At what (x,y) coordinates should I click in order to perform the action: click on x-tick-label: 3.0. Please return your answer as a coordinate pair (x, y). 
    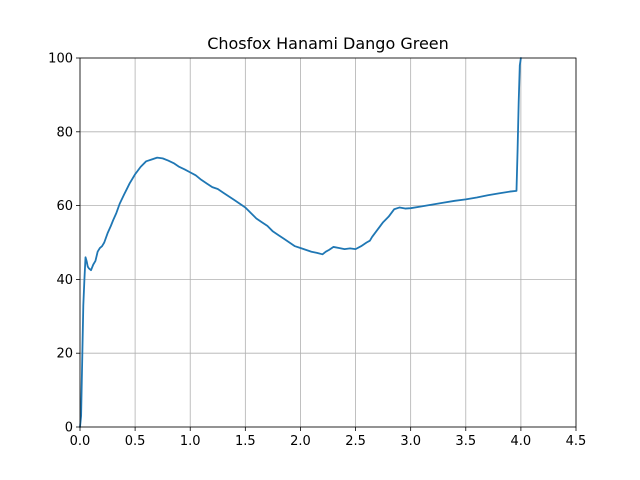
    Looking at the image, I should click on (410, 441).